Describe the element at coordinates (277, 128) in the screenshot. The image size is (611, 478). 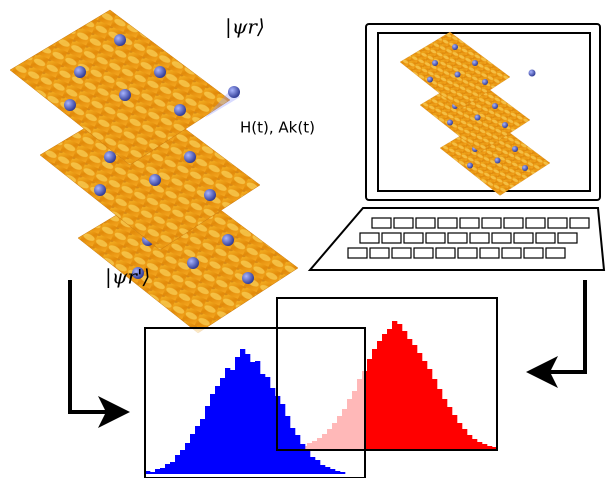
I see `operator-label: H(t), Ak(t)` at that location.